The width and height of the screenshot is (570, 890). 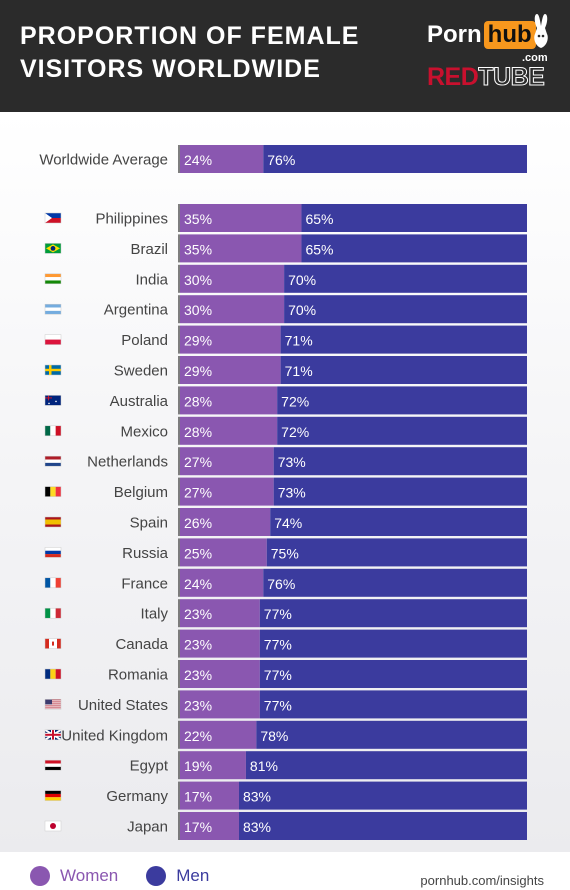 I want to click on data-label-women-belgium: 27%, so click(x=198, y=493).